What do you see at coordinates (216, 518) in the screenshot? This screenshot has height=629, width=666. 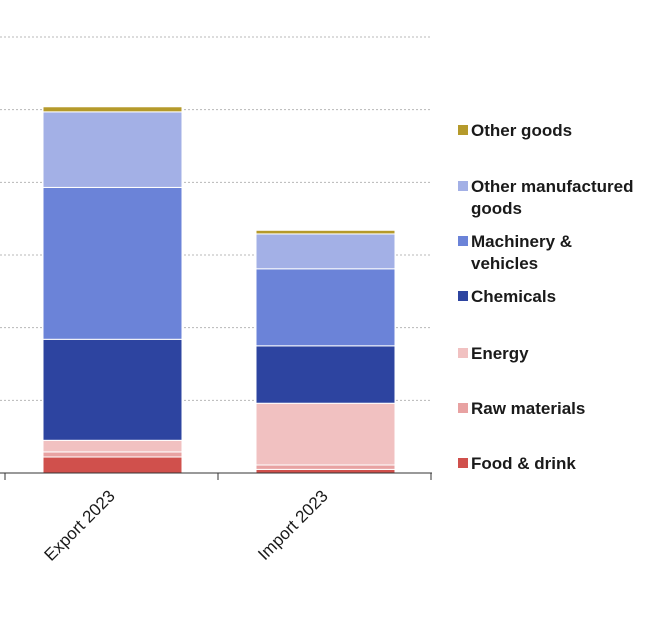 I see `x-axis: Export 2023 Import 2023` at bounding box center [216, 518].